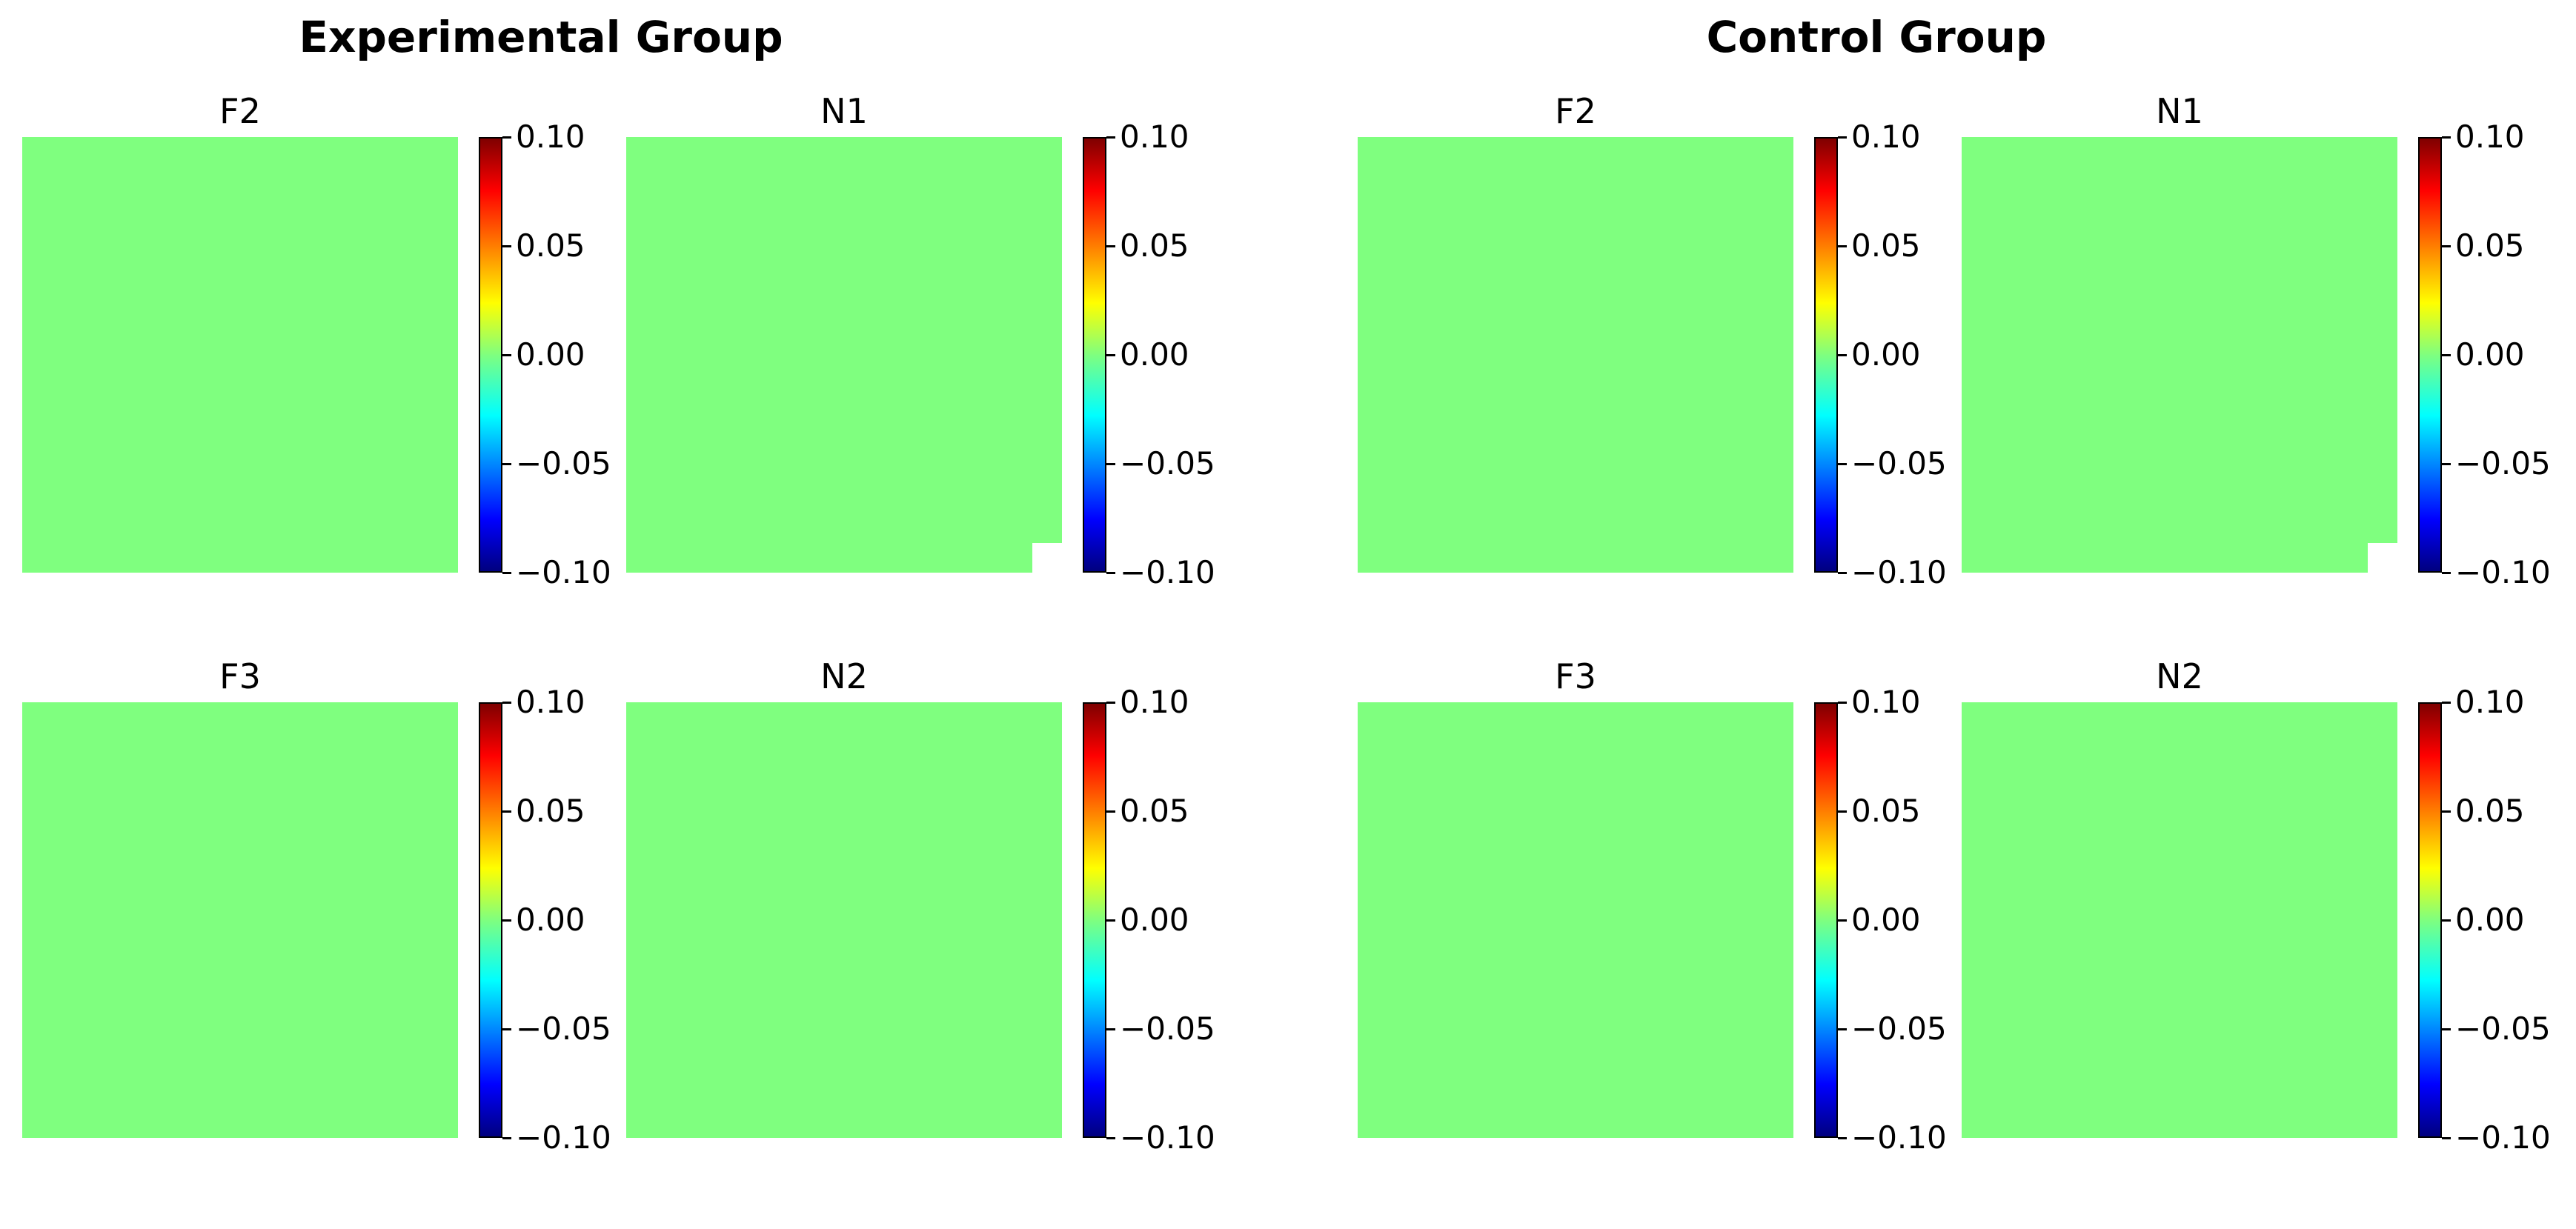  Describe the element at coordinates (541, 37) in the screenshot. I see `group-title-experimental: Experimental Group` at that location.